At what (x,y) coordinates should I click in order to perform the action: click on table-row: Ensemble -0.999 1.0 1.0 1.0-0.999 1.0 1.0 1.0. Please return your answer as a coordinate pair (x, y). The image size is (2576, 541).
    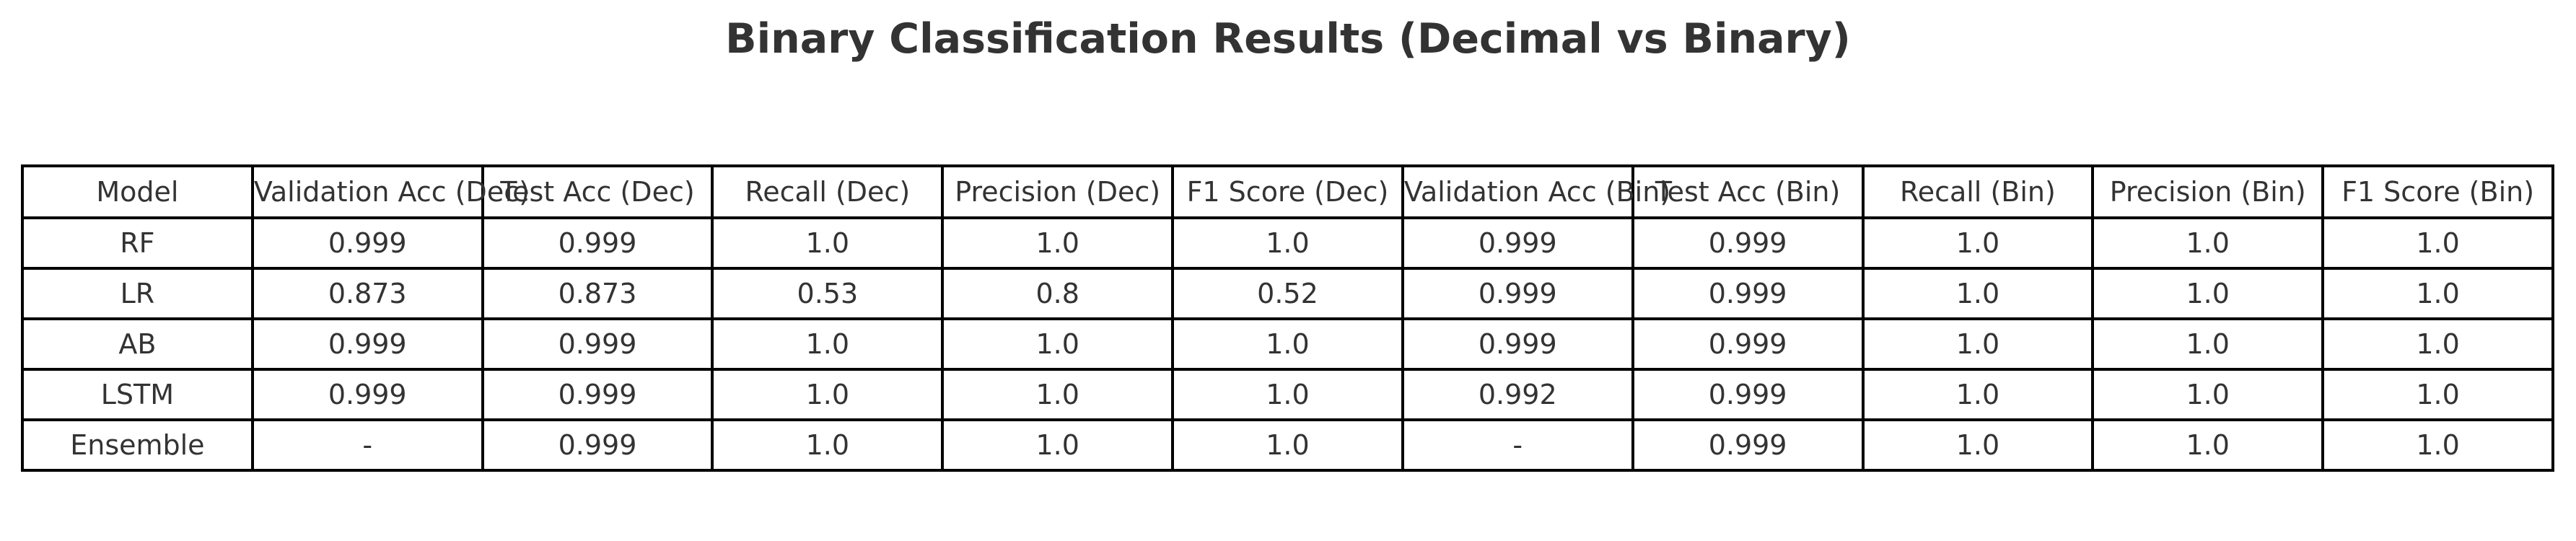
    Looking at the image, I should click on (1287, 445).